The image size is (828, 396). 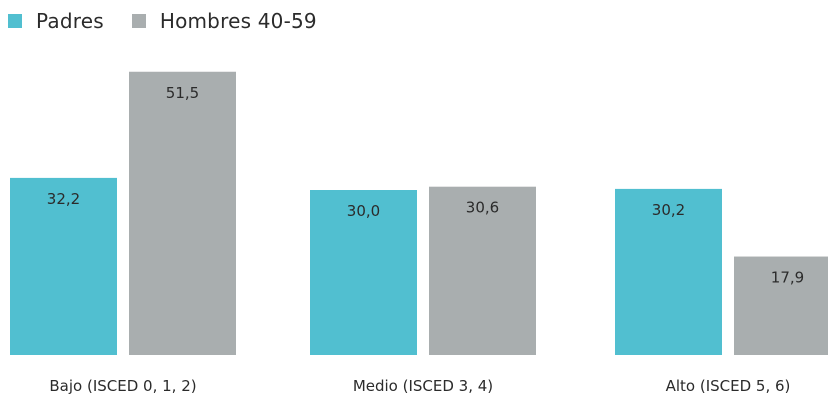 What do you see at coordinates (728, 386) in the screenshot?
I see `category-label-2: Alto (ISCED 5, 6)` at bounding box center [728, 386].